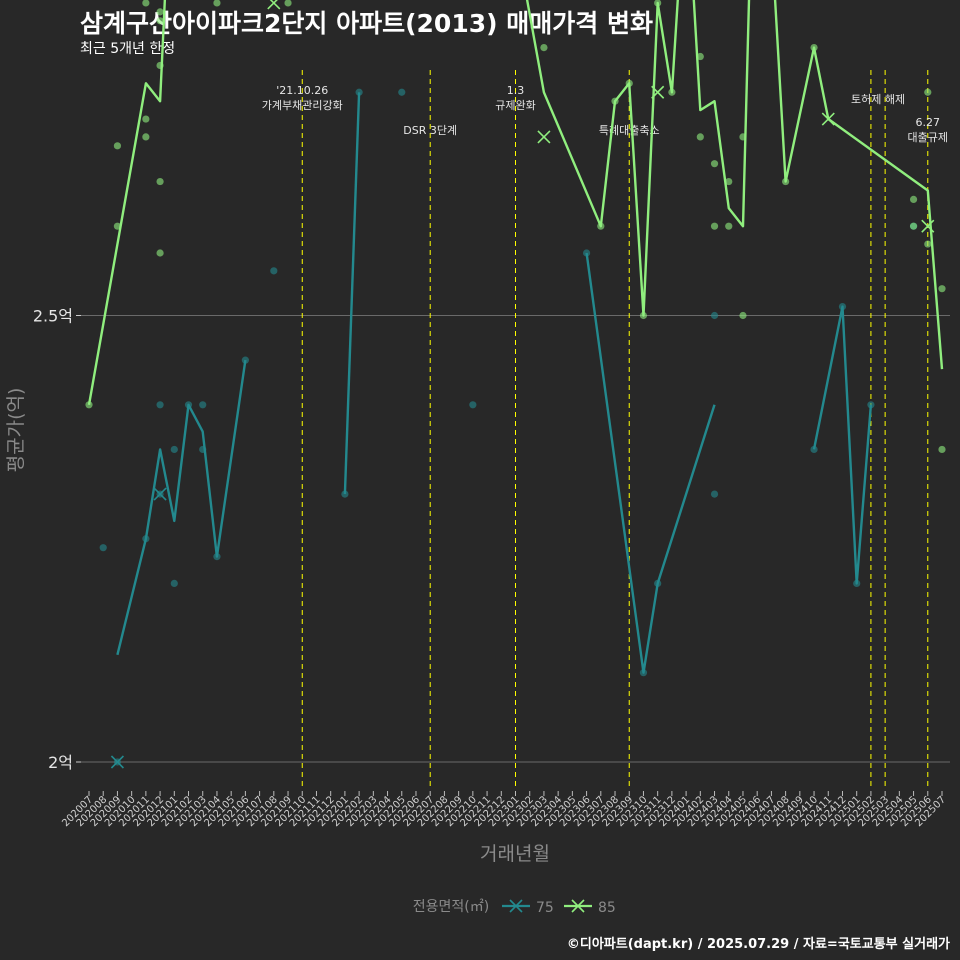 The image size is (960, 960). What do you see at coordinates (451, 907) in the screenshot?
I see `legend-title: 전용면적(㎡)` at bounding box center [451, 907].